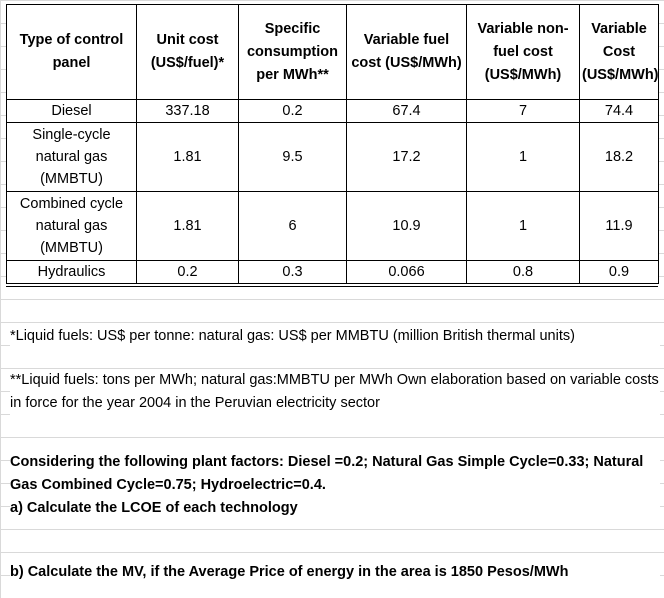 The height and width of the screenshot is (598, 664). What do you see at coordinates (523, 111) in the screenshot?
I see `cell-variable-non-fuel-cost: 7` at bounding box center [523, 111].